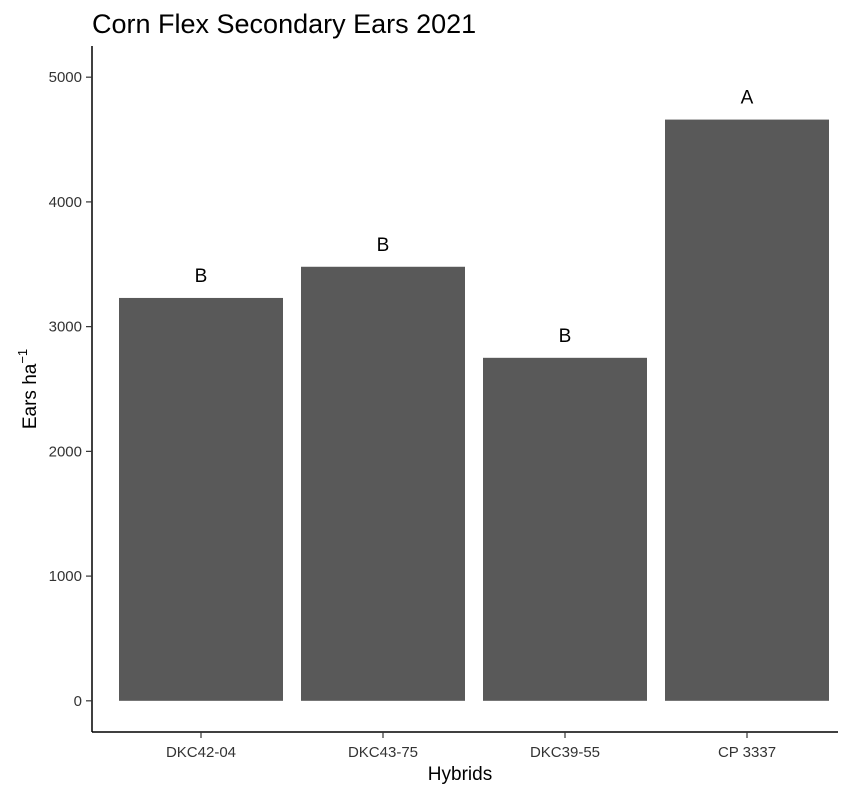 This screenshot has width=844, height=791. Describe the element at coordinates (22, 356) in the screenshot. I see `y-axis-title-superscript: −1` at that location.